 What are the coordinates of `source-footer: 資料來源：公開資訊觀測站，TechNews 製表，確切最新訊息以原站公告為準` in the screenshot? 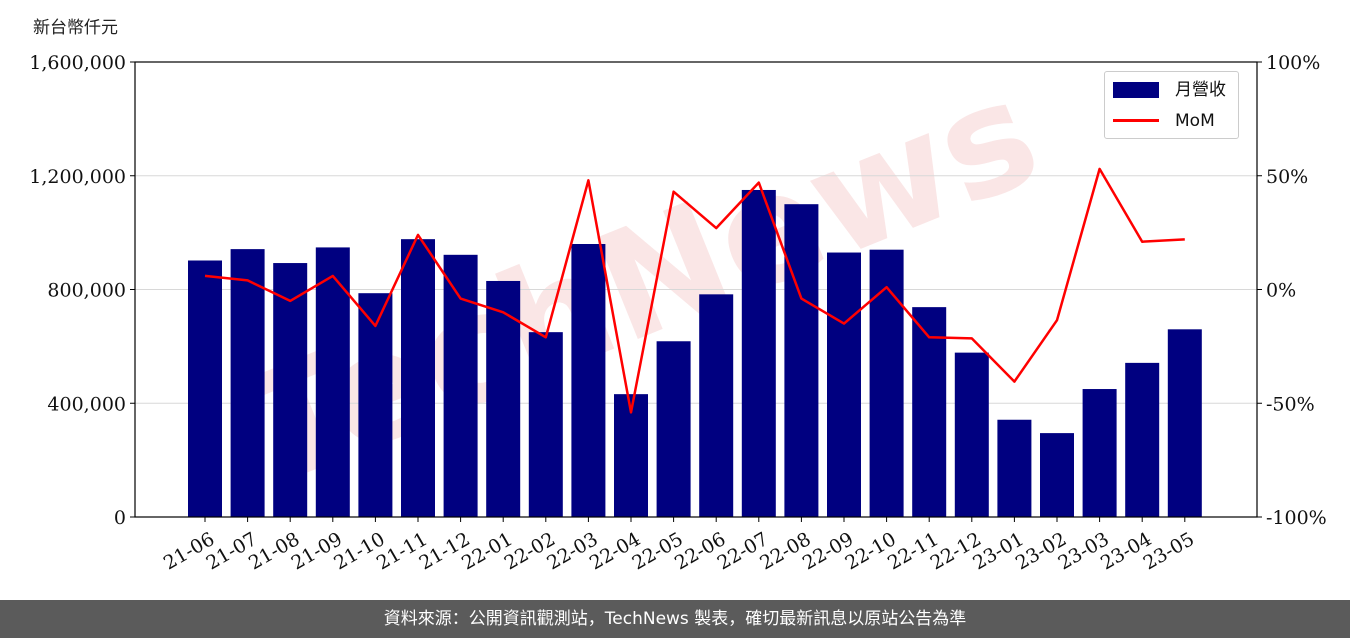 It's located at (675, 619).